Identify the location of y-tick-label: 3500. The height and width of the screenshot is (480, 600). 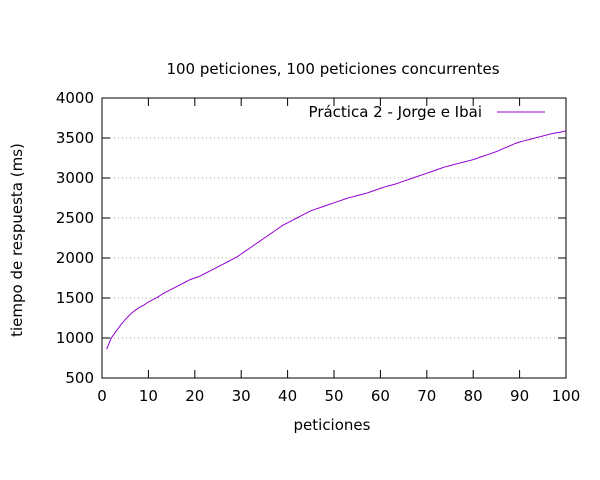
(75, 138).